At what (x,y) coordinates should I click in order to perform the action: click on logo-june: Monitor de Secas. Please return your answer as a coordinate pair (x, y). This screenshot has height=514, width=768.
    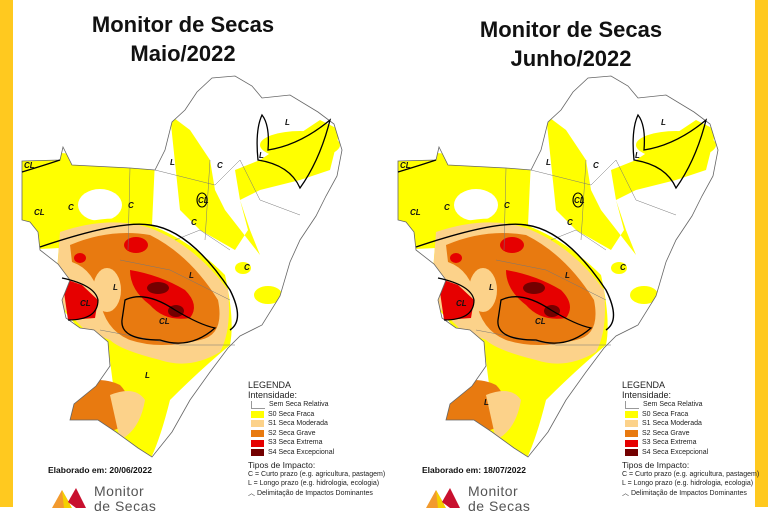
    Looking at the image, I should click on (477, 499).